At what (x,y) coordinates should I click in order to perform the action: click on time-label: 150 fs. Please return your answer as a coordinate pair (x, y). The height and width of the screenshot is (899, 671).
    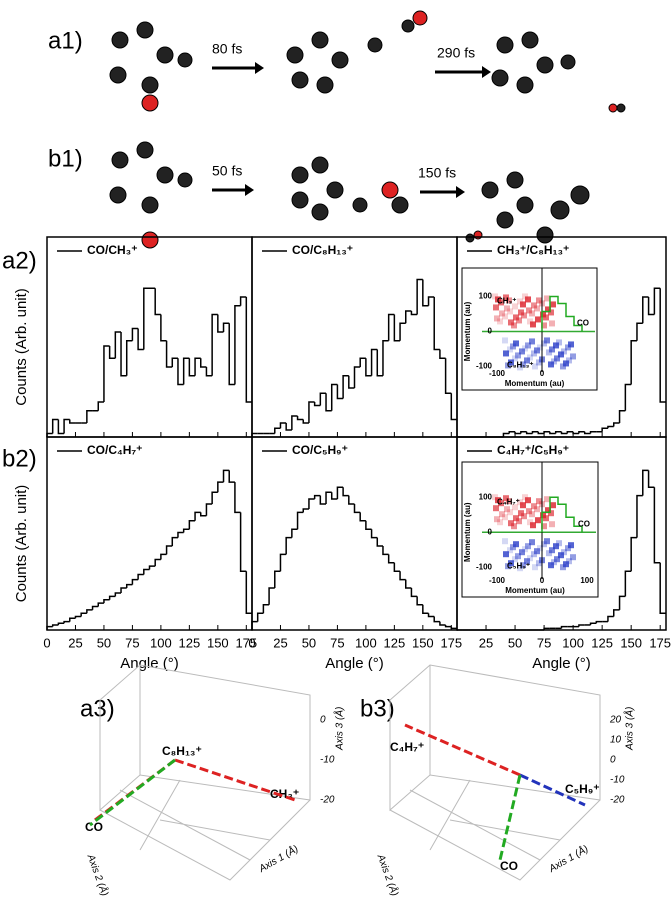
    Looking at the image, I should click on (437, 173).